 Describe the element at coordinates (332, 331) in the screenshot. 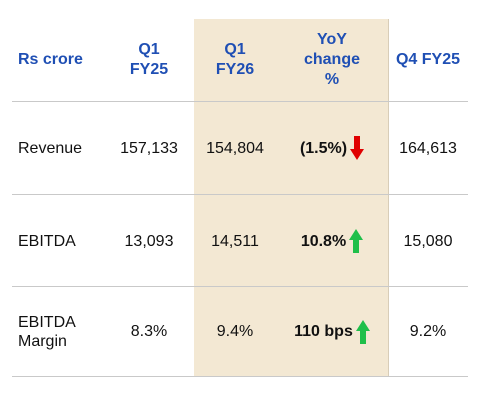

I see `margin-yoy: 110 bps` at that location.